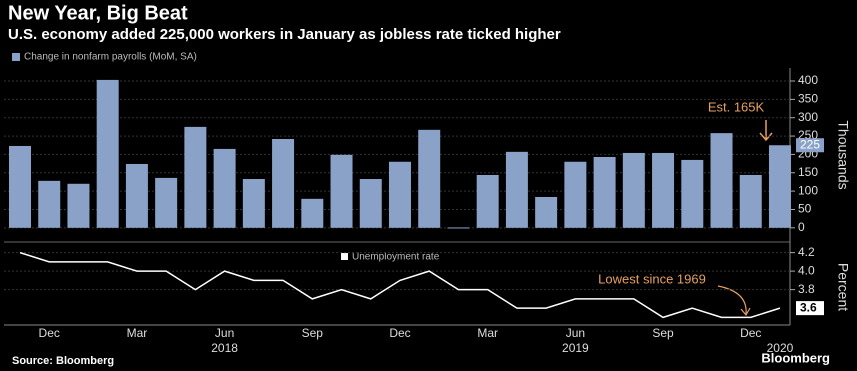  Describe the element at coordinates (806, 270) in the screenshot. I see `y-tick-label: 4.0` at that location.